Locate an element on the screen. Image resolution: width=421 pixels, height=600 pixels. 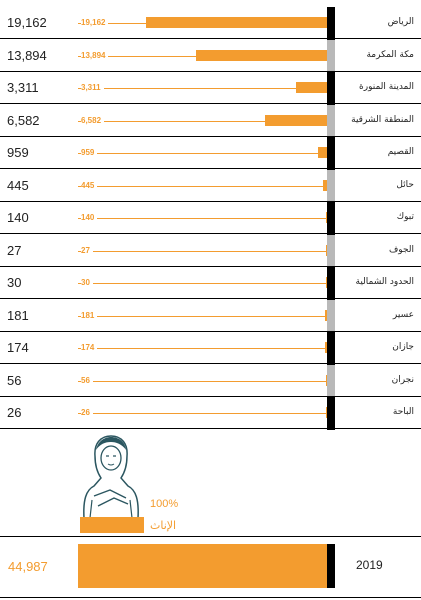
chart-row: 140 140 تبوك is located at coordinates (210, 218).